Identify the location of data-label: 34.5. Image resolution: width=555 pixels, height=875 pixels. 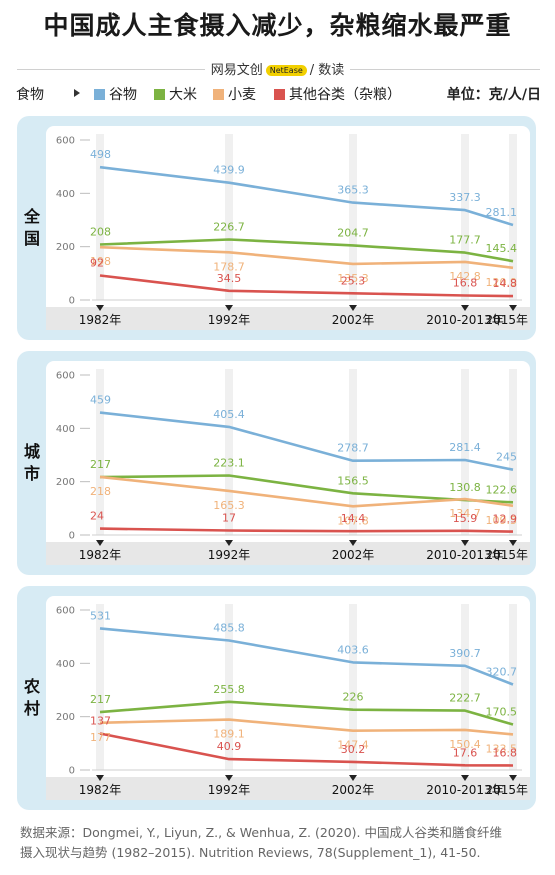
(229, 278).